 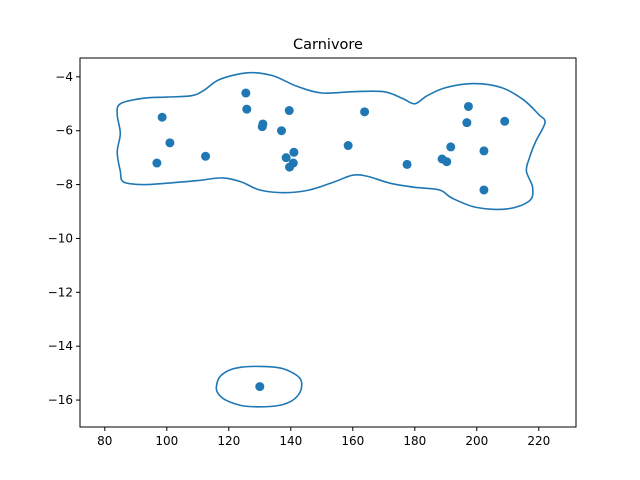 What do you see at coordinates (64, 131) in the screenshot?
I see `y-tick-label: −6` at bounding box center [64, 131].